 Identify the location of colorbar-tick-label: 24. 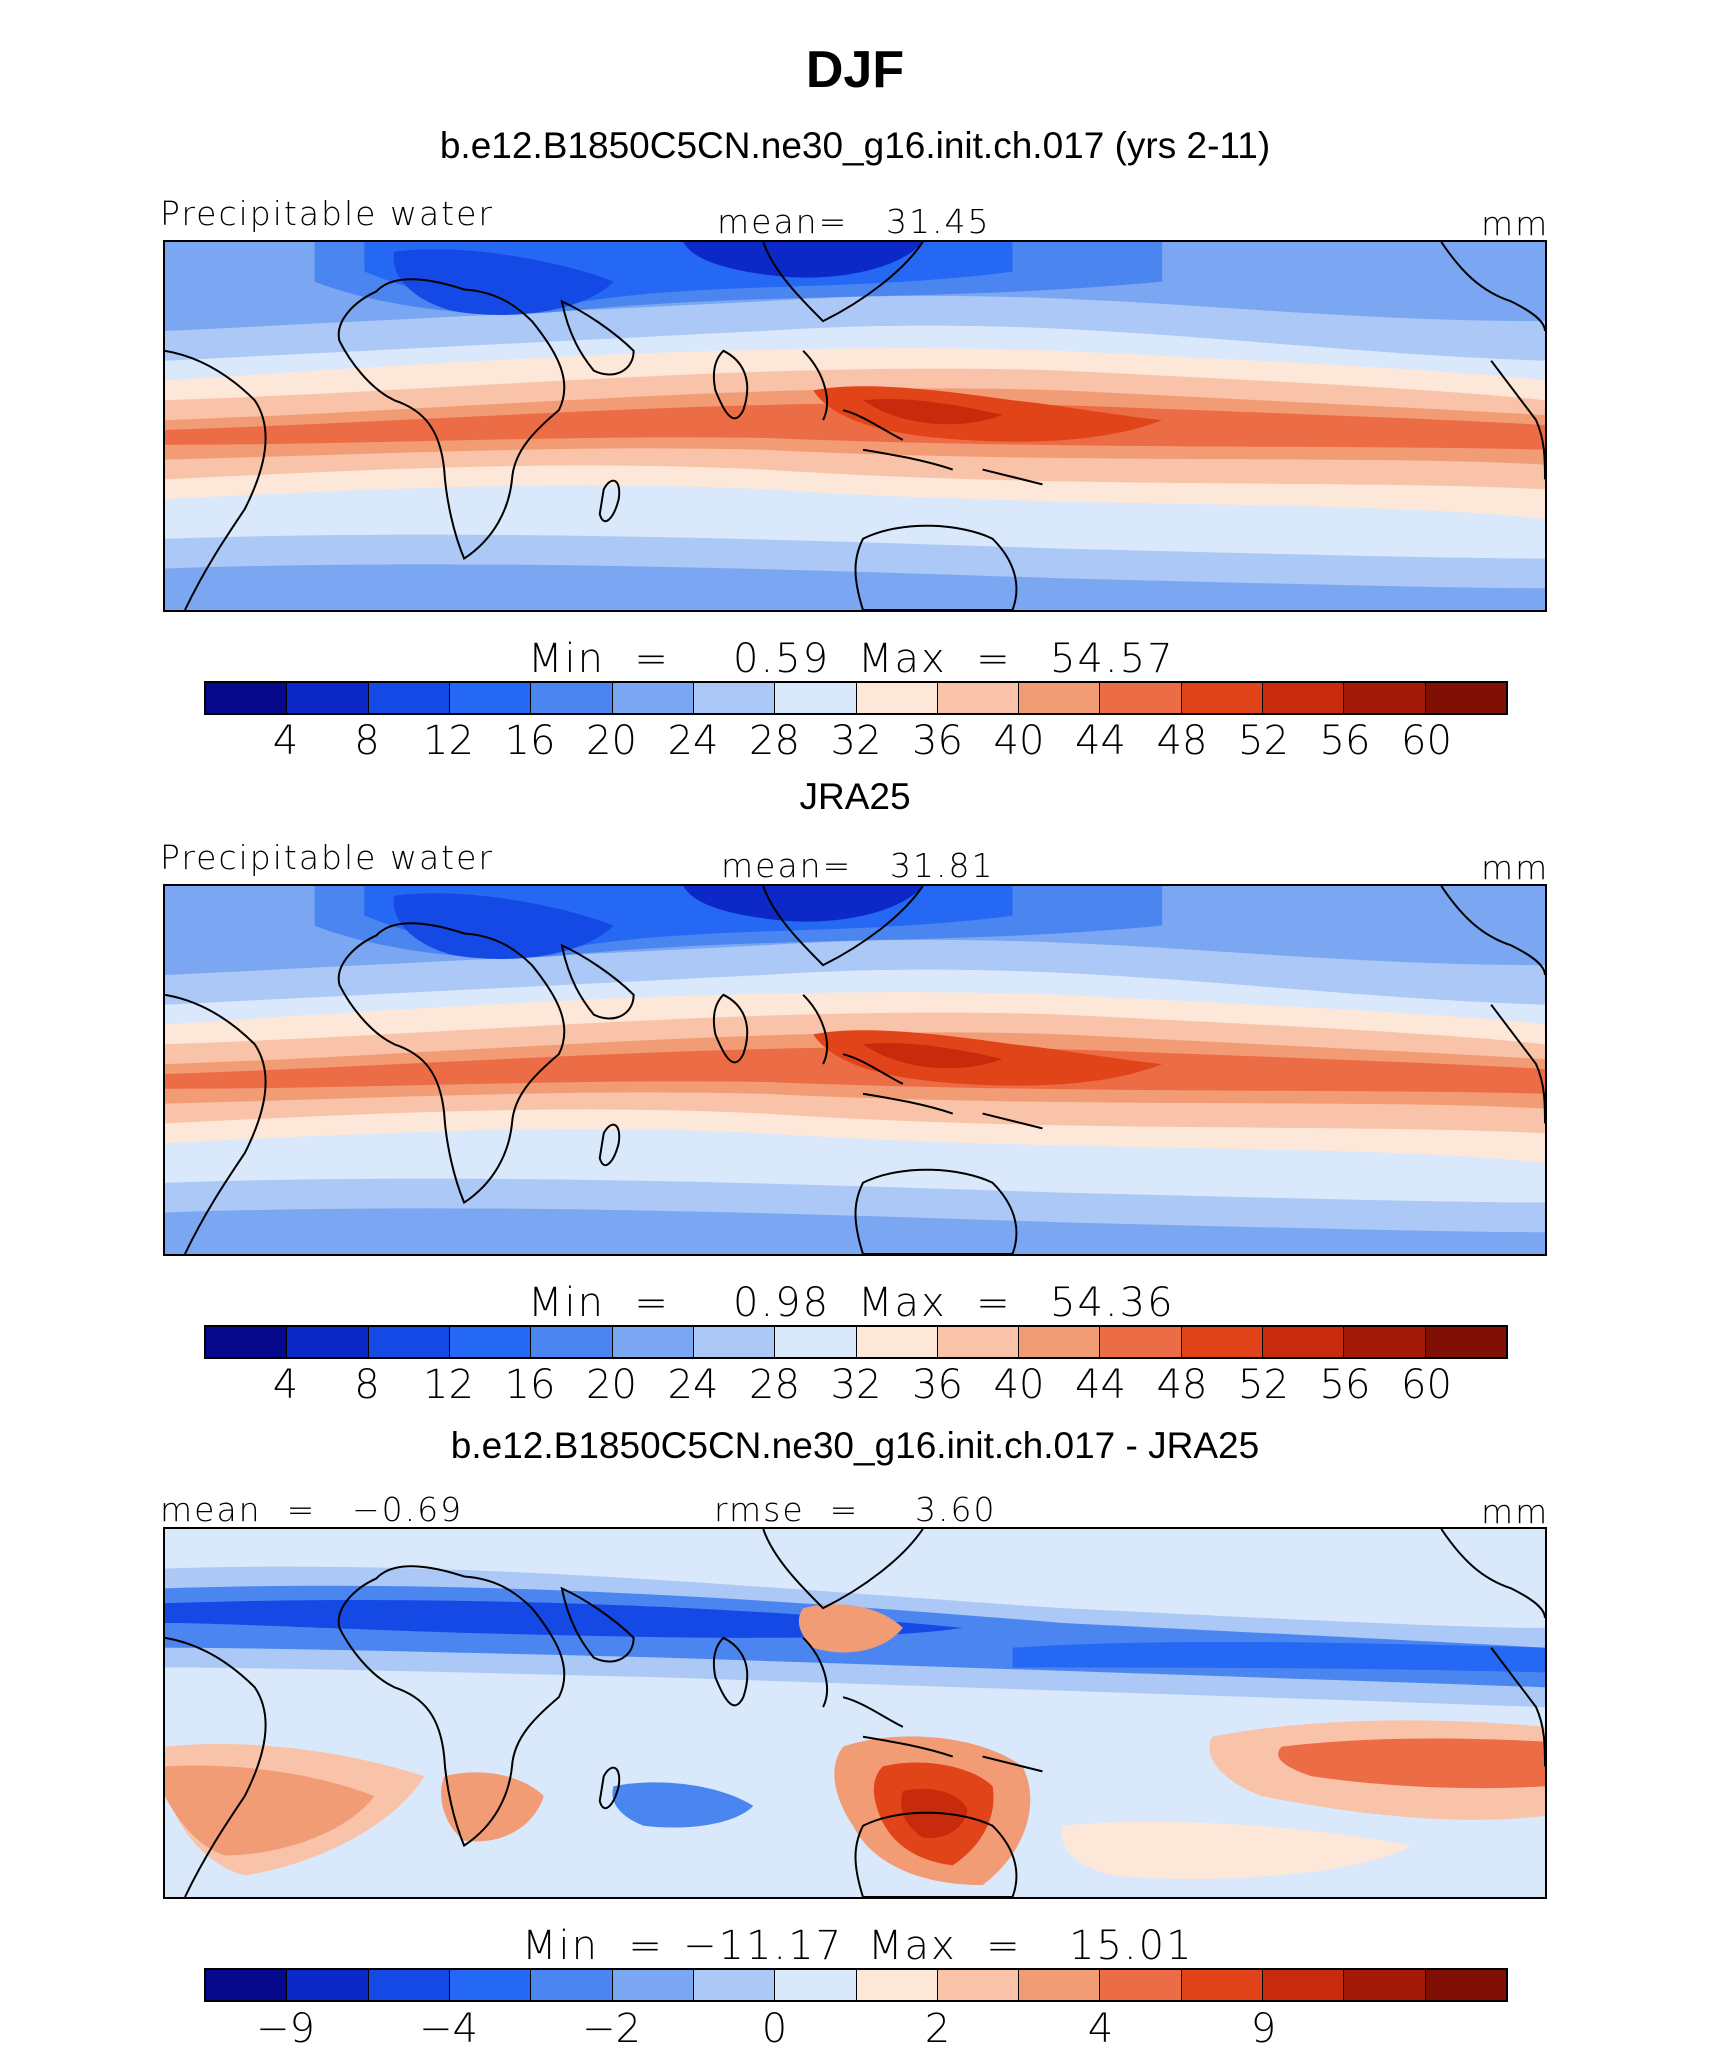
(693, 741).